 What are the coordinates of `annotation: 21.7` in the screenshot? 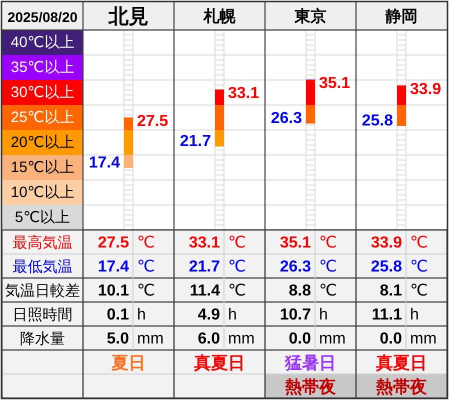 It's located at (196, 141).